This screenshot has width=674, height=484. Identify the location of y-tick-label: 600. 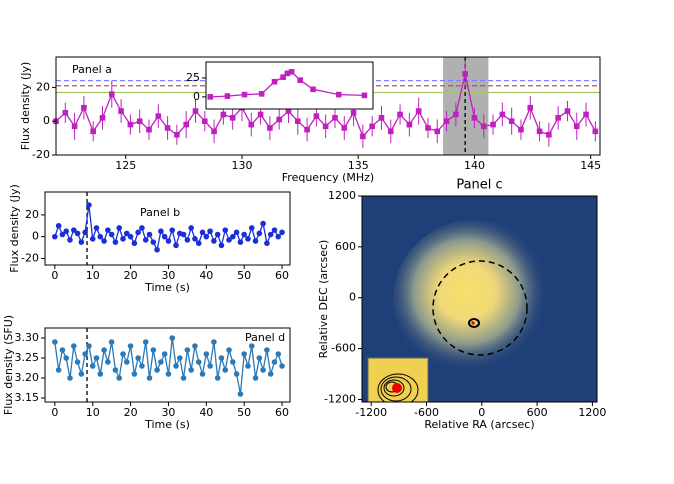
(345, 246).